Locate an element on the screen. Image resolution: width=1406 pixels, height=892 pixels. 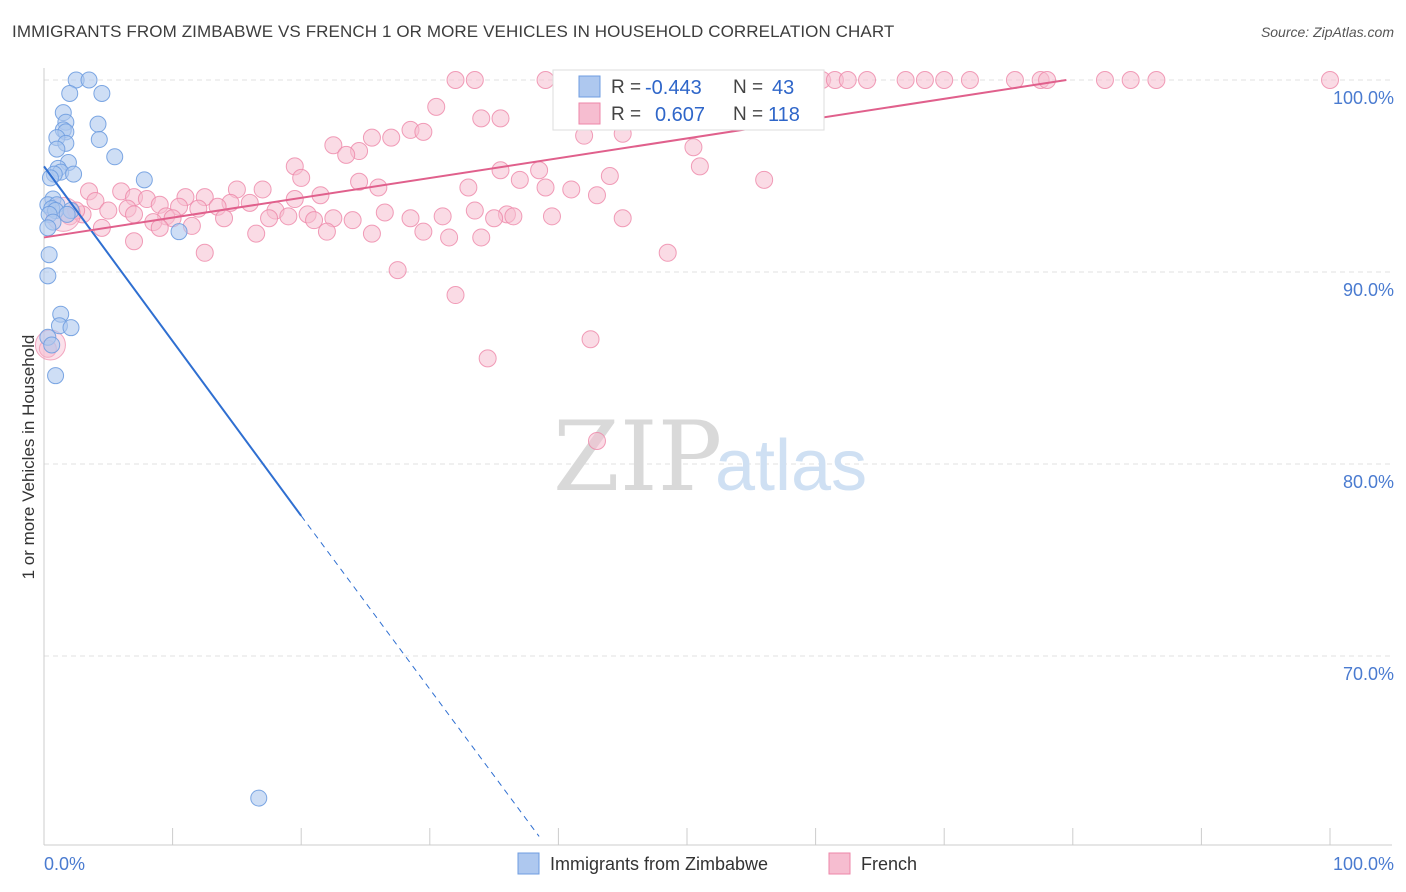
y-tick-label-1: 90.0% is located at coordinates (1368, 290).